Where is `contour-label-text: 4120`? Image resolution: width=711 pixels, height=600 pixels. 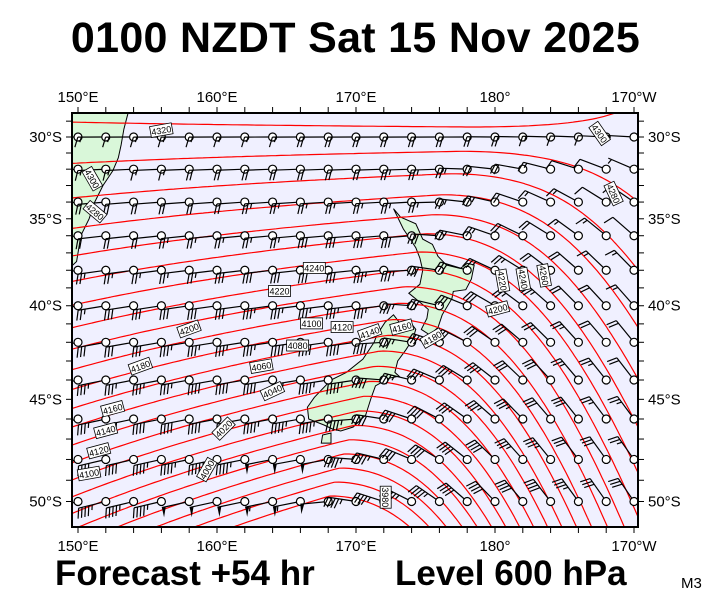
contour-label-text: 4120 is located at coordinates (342, 328).